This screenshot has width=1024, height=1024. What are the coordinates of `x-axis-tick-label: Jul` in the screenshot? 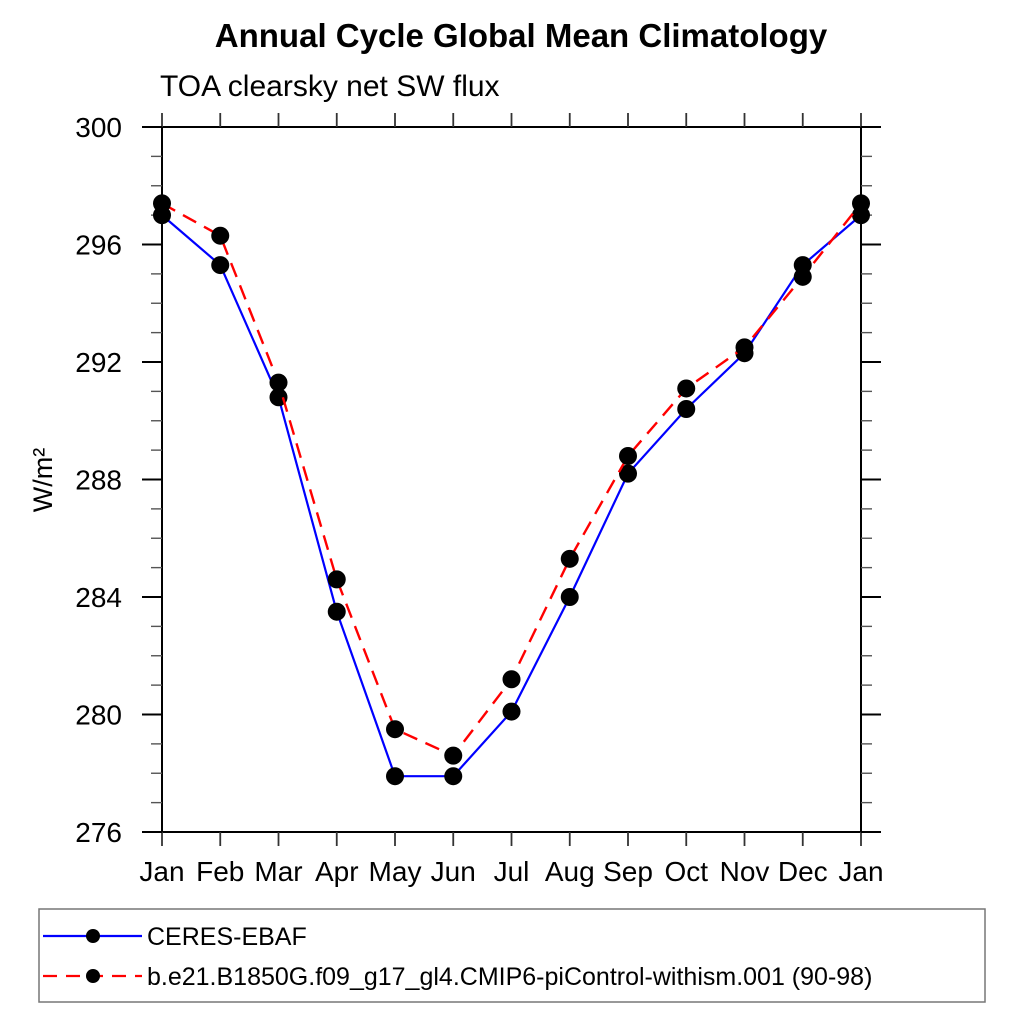 It's located at (512, 871).